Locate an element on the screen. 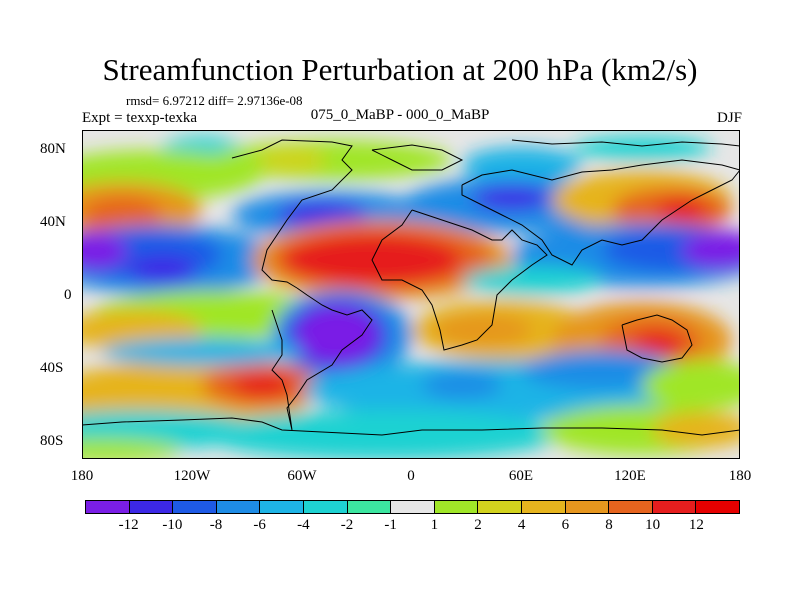  colorbar-level-label: -6 is located at coordinates (259, 525).